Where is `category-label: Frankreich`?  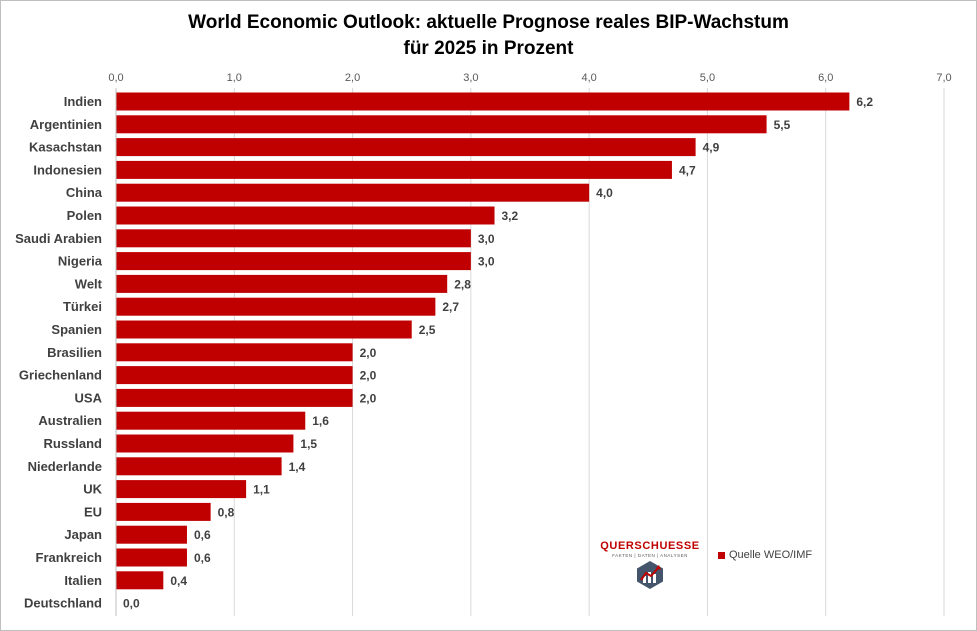 category-label: Frankreich is located at coordinates (69, 557).